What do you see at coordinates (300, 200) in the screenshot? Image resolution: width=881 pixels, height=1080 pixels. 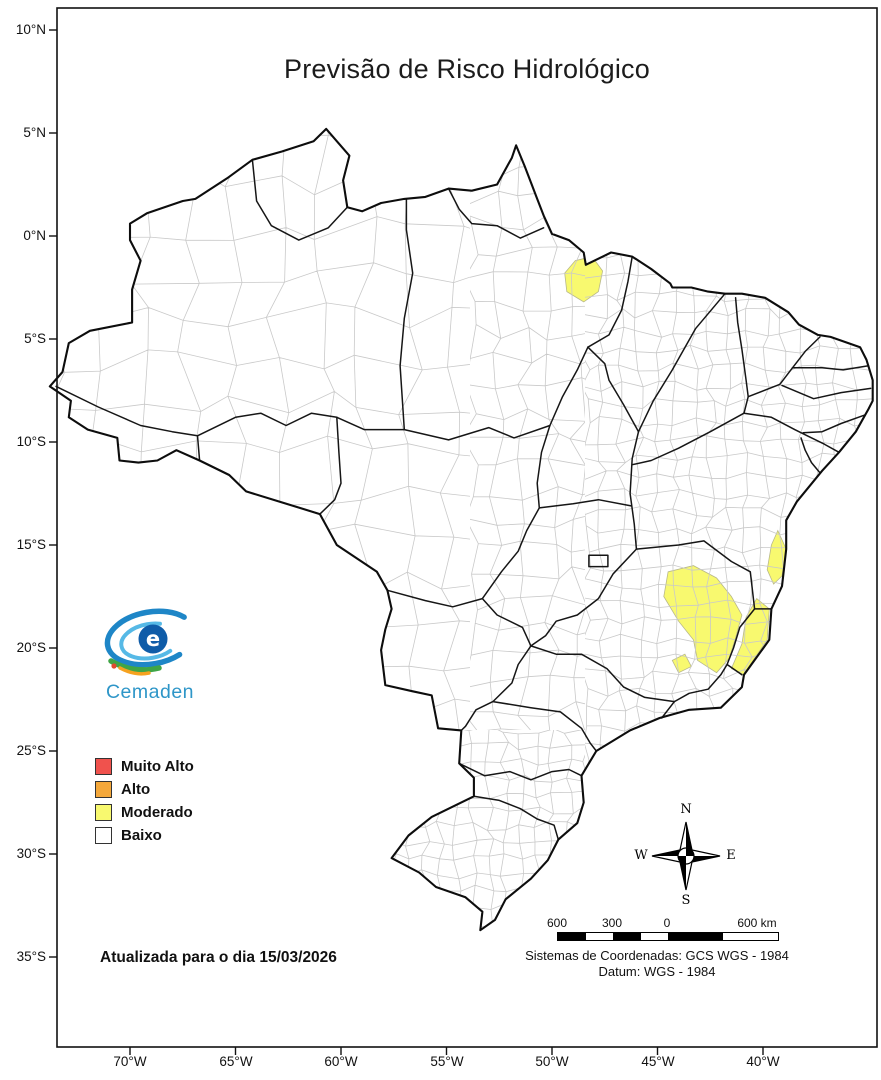 I see `state-border-RR-AM` at bounding box center [300, 200].